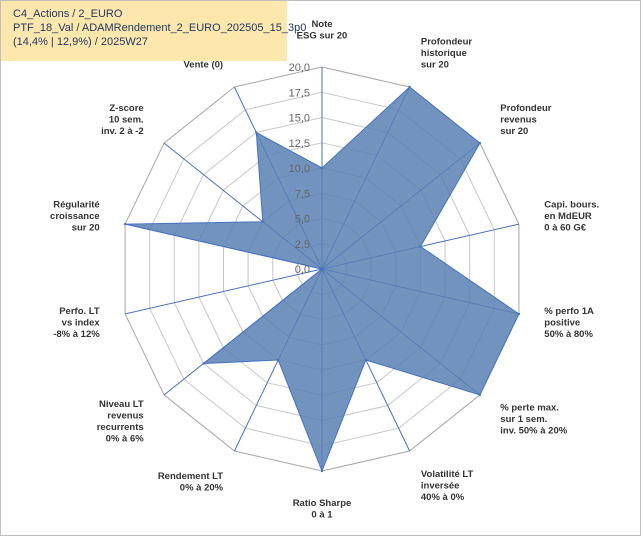 The width and height of the screenshot is (641, 536). What do you see at coordinates (302, 245) in the screenshot?
I see `tick-label-1: 2,5` at bounding box center [302, 245].